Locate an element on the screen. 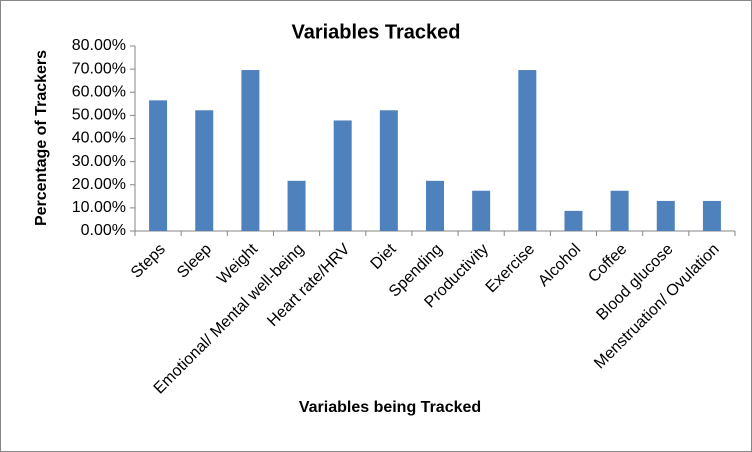 The image size is (752, 452). y-tick-label: 10.00% is located at coordinates (99, 207).